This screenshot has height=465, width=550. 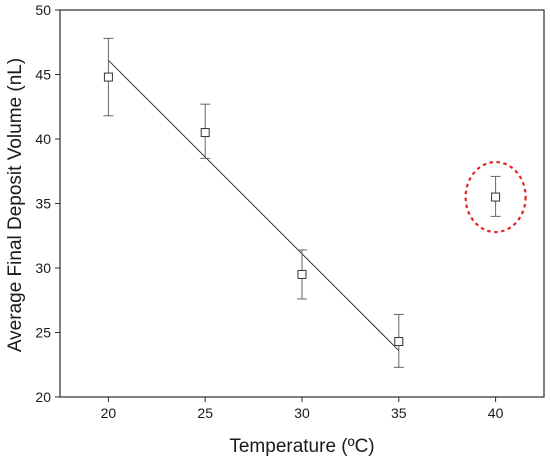 What do you see at coordinates (43, 10) in the screenshot?
I see `y-tick-label: 50` at bounding box center [43, 10].